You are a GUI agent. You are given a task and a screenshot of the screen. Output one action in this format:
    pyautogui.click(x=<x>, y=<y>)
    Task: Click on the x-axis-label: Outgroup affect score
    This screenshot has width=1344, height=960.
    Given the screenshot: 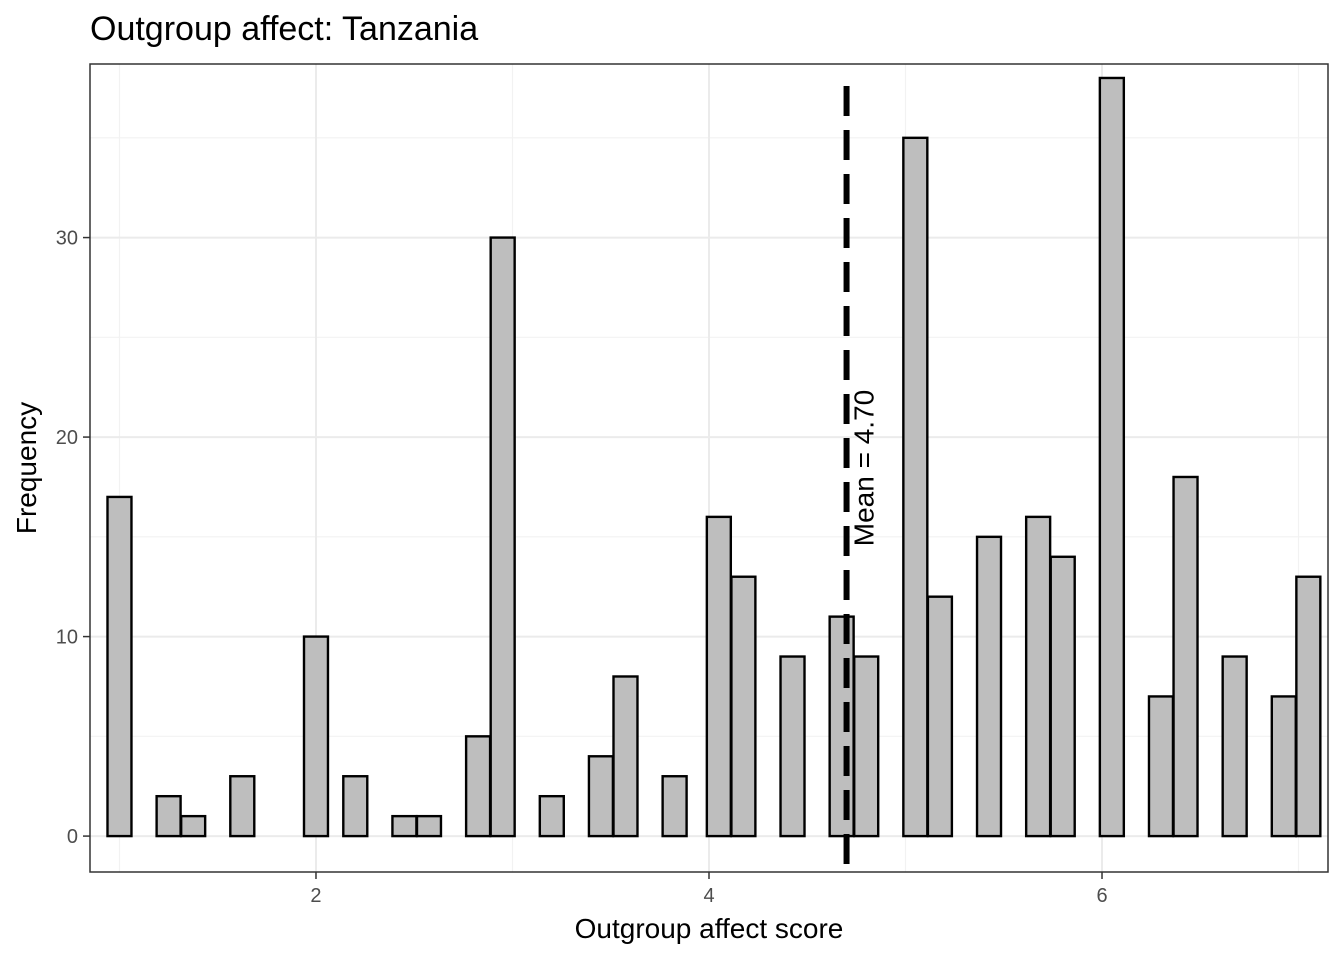 What is the action you would take?
    pyautogui.click(x=709, y=928)
    